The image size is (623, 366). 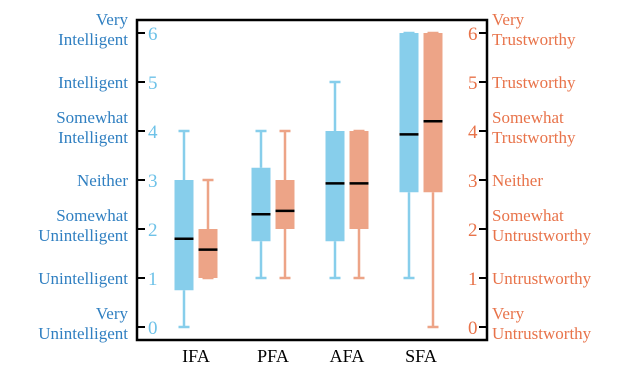 What do you see at coordinates (347, 356) in the screenshot?
I see `x-category-label: AFA` at bounding box center [347, 356].